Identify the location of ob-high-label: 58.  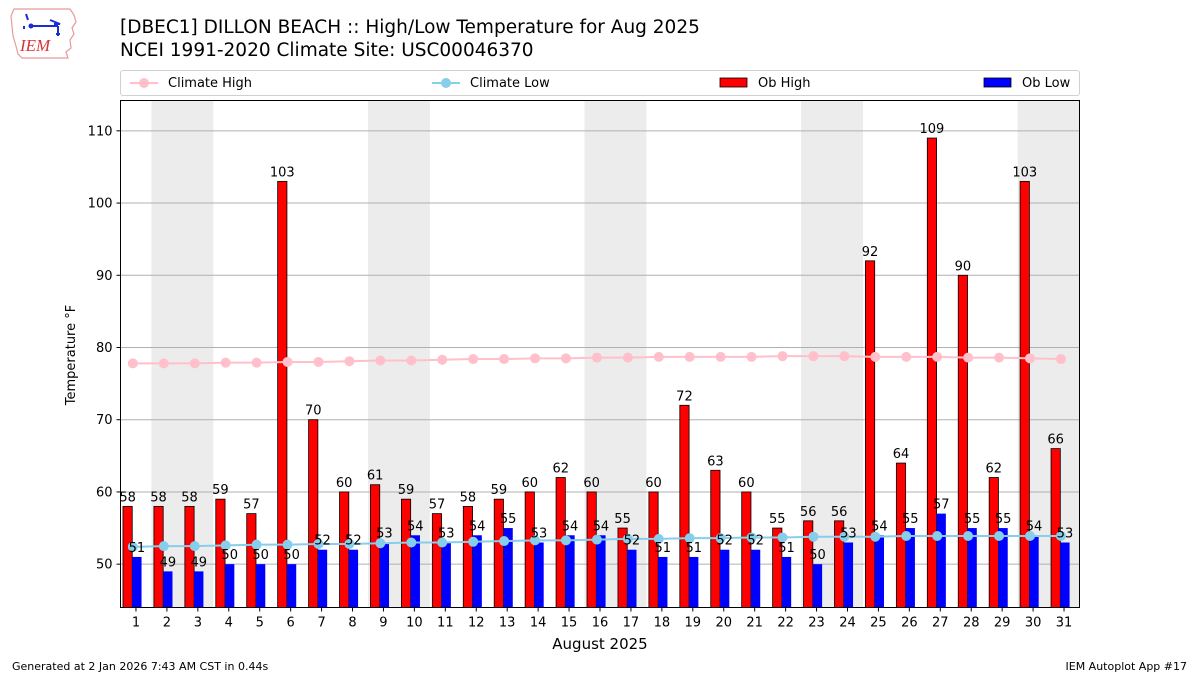
(158, 497).